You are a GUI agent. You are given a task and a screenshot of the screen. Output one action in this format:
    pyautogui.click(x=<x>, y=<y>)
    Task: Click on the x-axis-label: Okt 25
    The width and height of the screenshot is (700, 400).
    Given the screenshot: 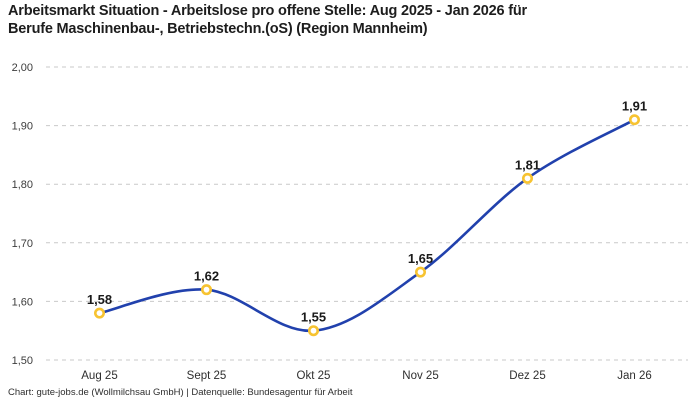 What is the action you would take?
    pyautogui.click(x=314, y=376)
    